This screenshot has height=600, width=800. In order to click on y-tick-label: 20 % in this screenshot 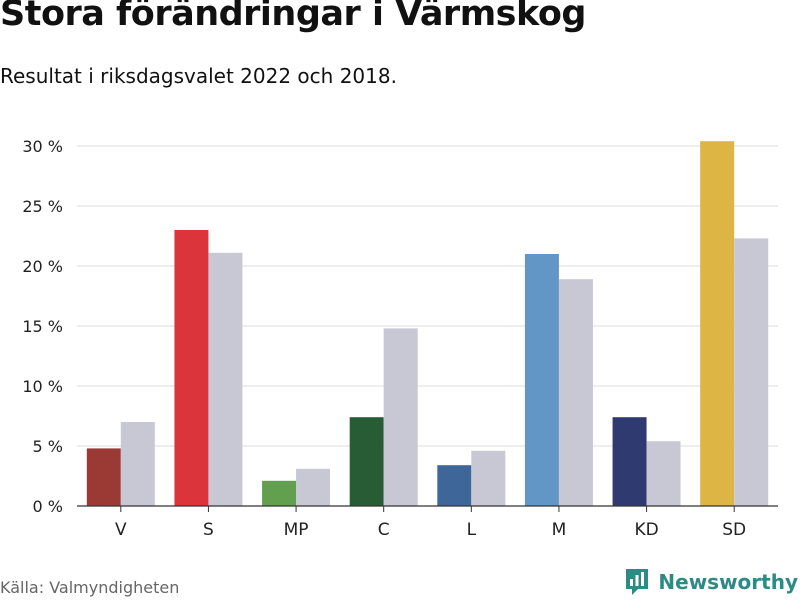, I will do `click(42, 266)`.